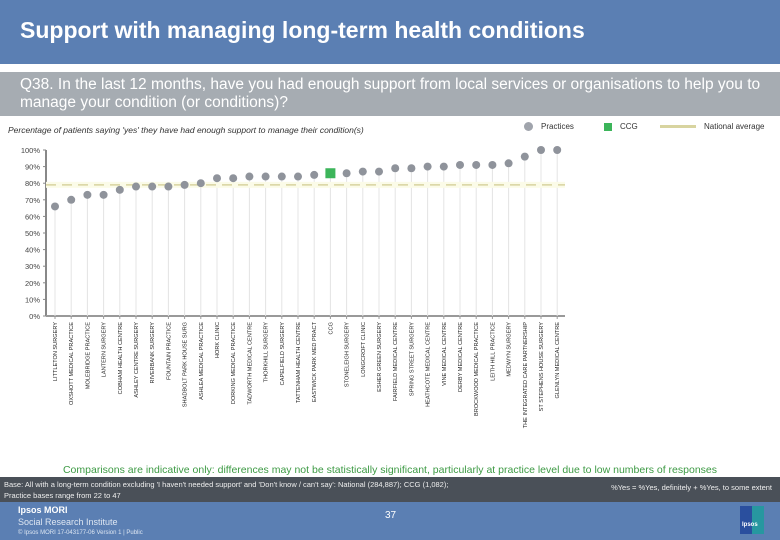 The width and height of the screenshot is (780, 540). I want to click on x-tick-label: TADWORTH MEDICAL CENTRE, so click(250, 363).